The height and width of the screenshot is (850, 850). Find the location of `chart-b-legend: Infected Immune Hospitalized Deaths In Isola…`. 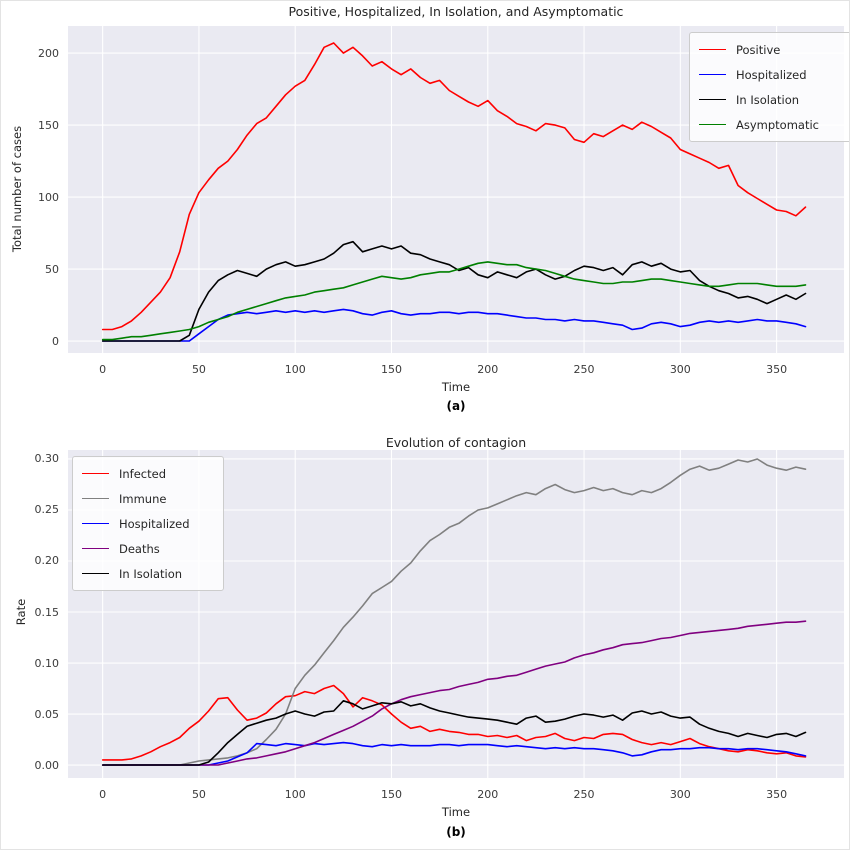

chart-b-legend: Infected Immune Hospitalized Deaths In Isola… is located at coordinates (148, 523).